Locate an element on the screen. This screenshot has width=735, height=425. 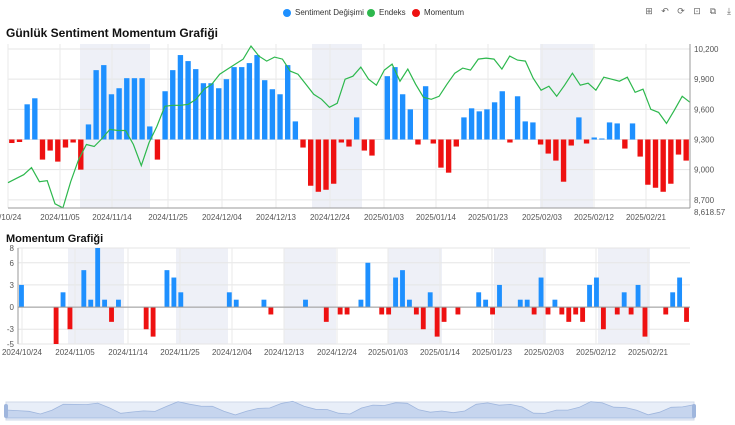
slider-preview-area is located at coordinates (350, 409).